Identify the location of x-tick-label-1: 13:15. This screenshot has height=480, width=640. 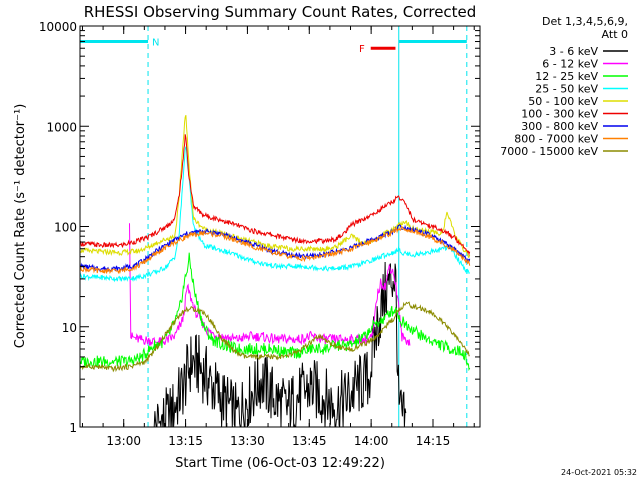
(185, 441).